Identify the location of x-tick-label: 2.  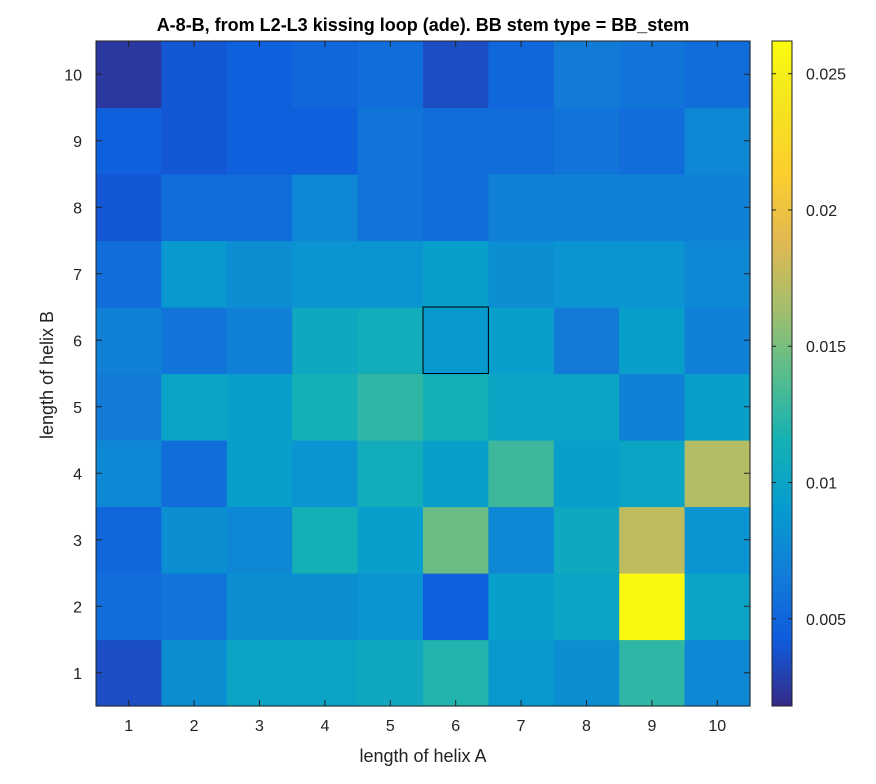
(194, 726).